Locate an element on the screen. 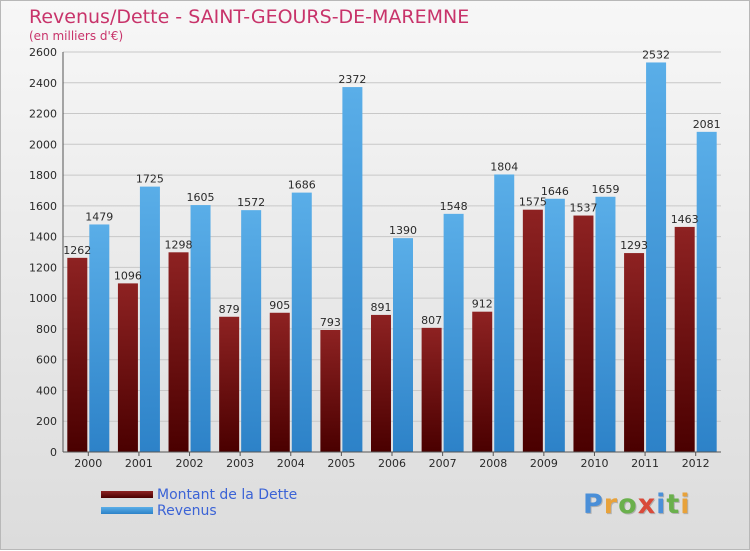 Image resolution: width=750 pixels, height=551 pixels. y-tick-label: 200 is located at coordinates (46, 421).